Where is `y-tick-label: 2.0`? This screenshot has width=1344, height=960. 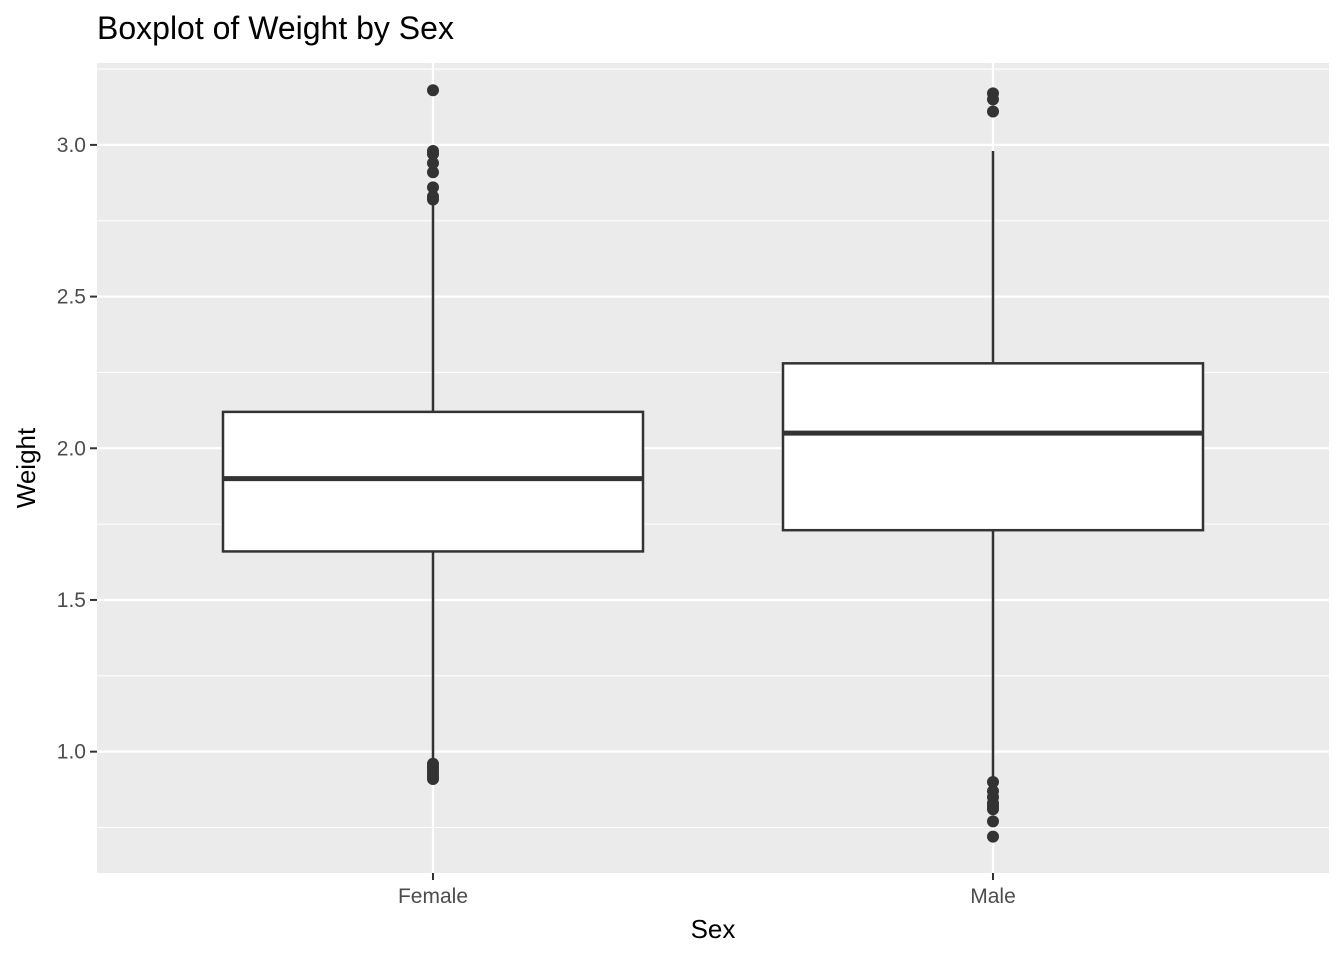 y-tick-label: 2.0 is located at coordinates (71, 448).